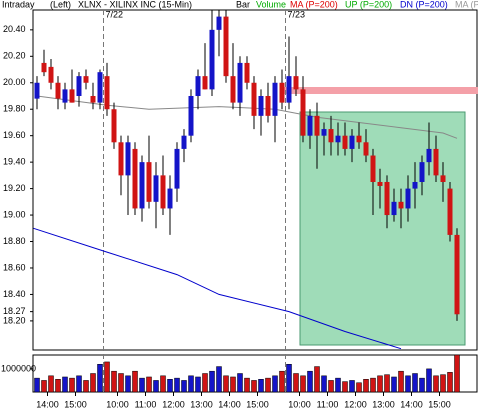 The image size is (478, 417). I want to click on y-tick-label: 19.80, so click(14, 109).